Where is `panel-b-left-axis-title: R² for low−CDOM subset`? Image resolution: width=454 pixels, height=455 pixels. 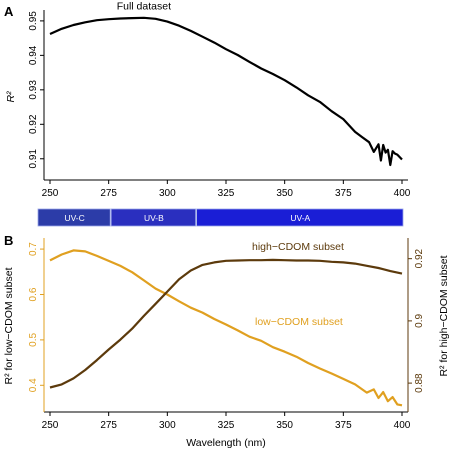
panel-b-left-axis-title: R² for low−CDOM subset is located at coordinates (9, 325).